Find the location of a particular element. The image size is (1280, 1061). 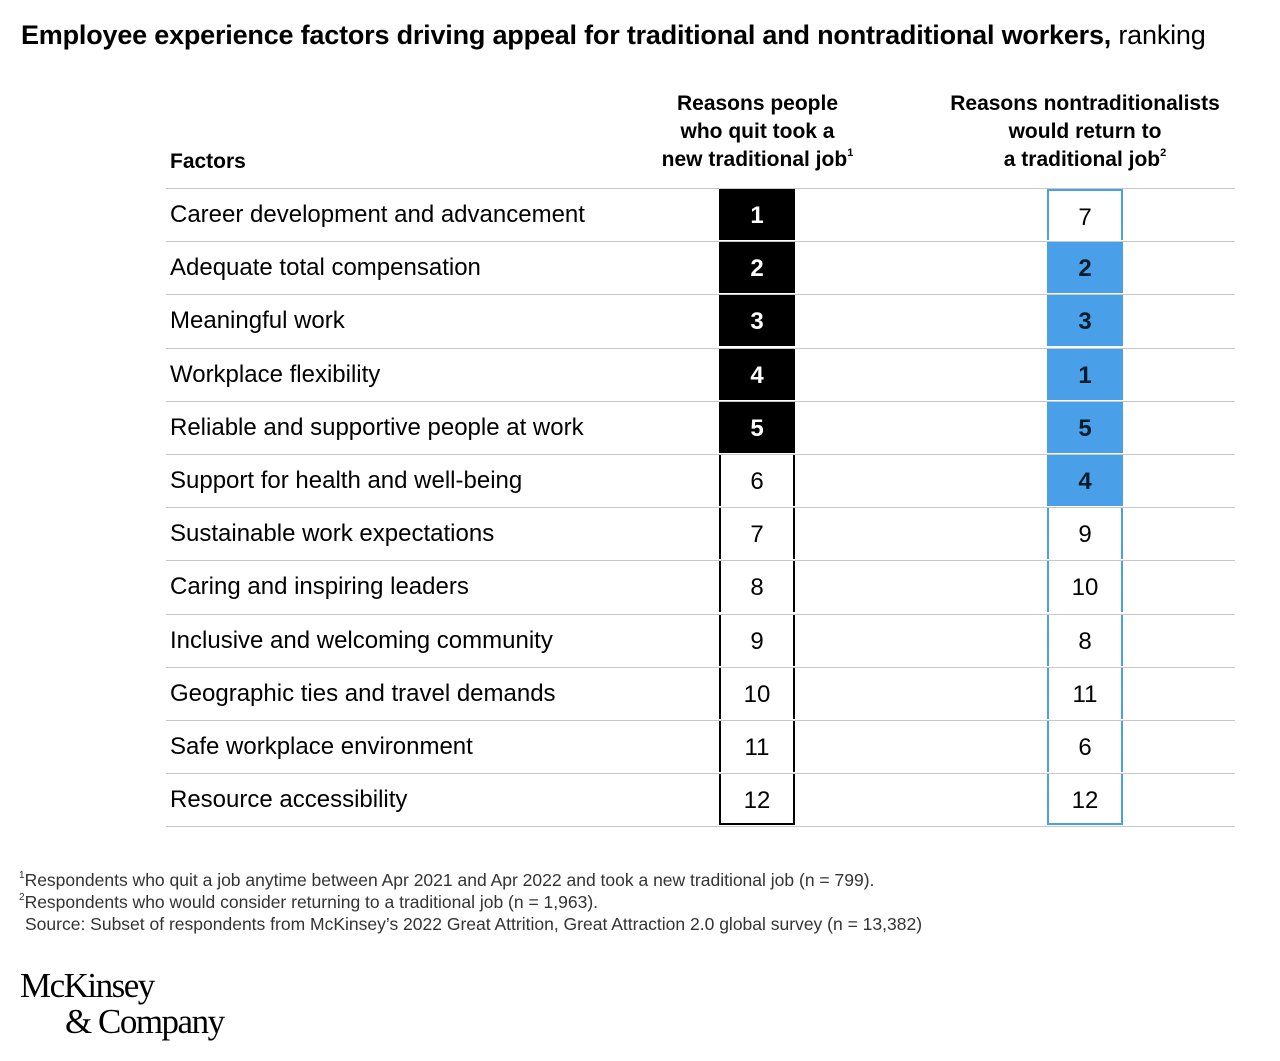

table-row: Caring and inspiring leaders 8 10 is located at coordinates (700, 586).